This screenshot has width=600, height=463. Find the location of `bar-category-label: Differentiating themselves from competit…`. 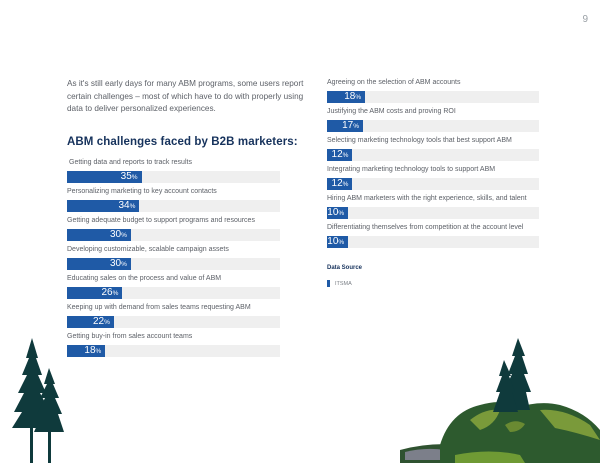

bar-category-label: Differentiating themselves from competit… is located at coordinates (425, 227).